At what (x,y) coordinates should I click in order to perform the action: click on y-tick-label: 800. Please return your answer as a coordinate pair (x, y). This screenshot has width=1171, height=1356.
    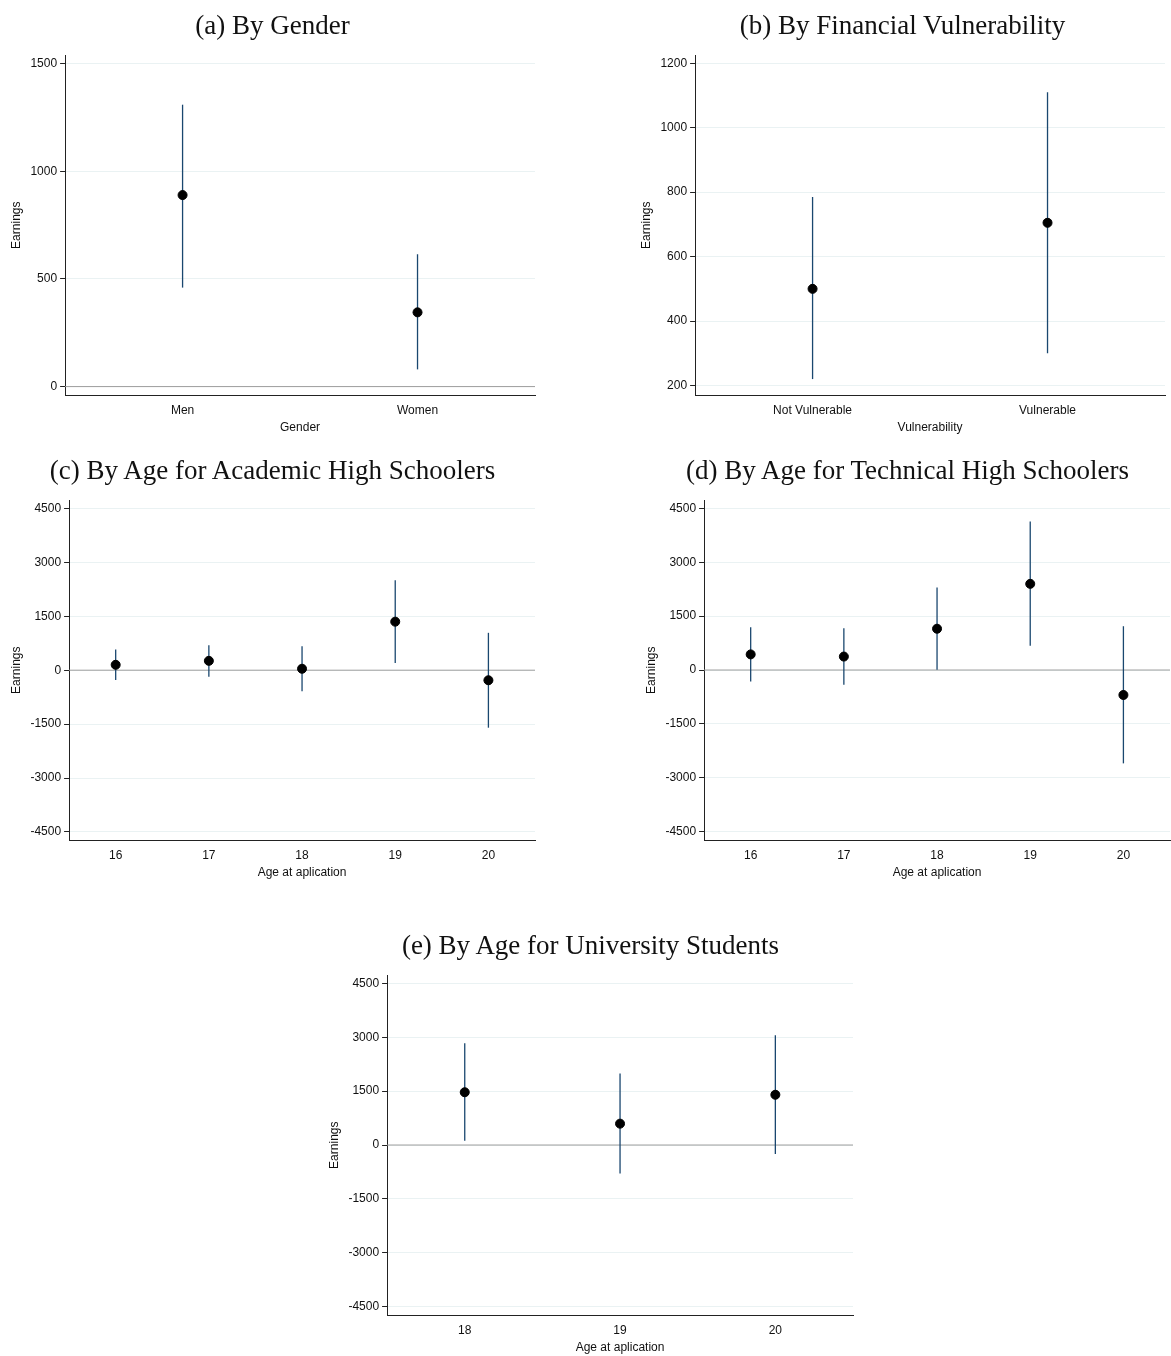
    Looking at the image, I should click on (677, 191).